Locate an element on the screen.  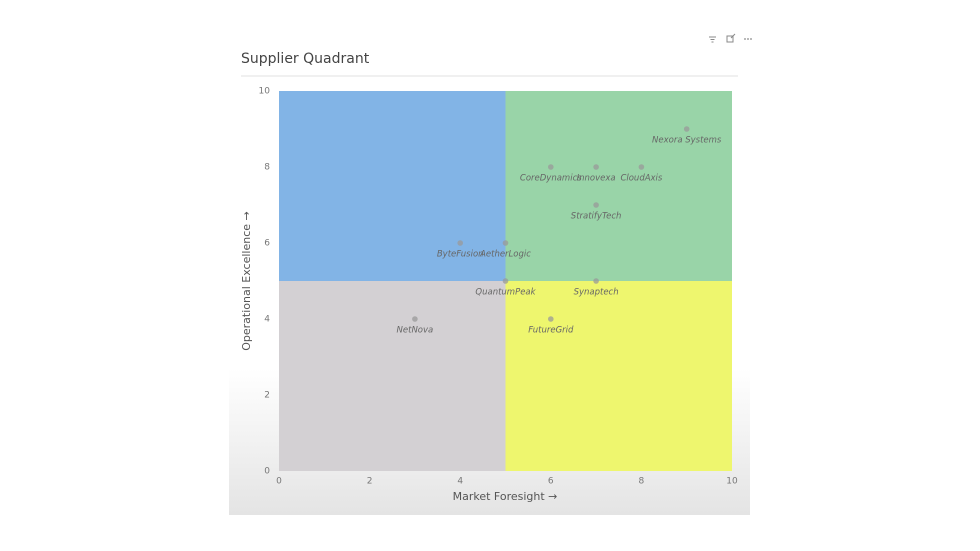
point-label: CloudAxis is located at coordinates (641, 179).